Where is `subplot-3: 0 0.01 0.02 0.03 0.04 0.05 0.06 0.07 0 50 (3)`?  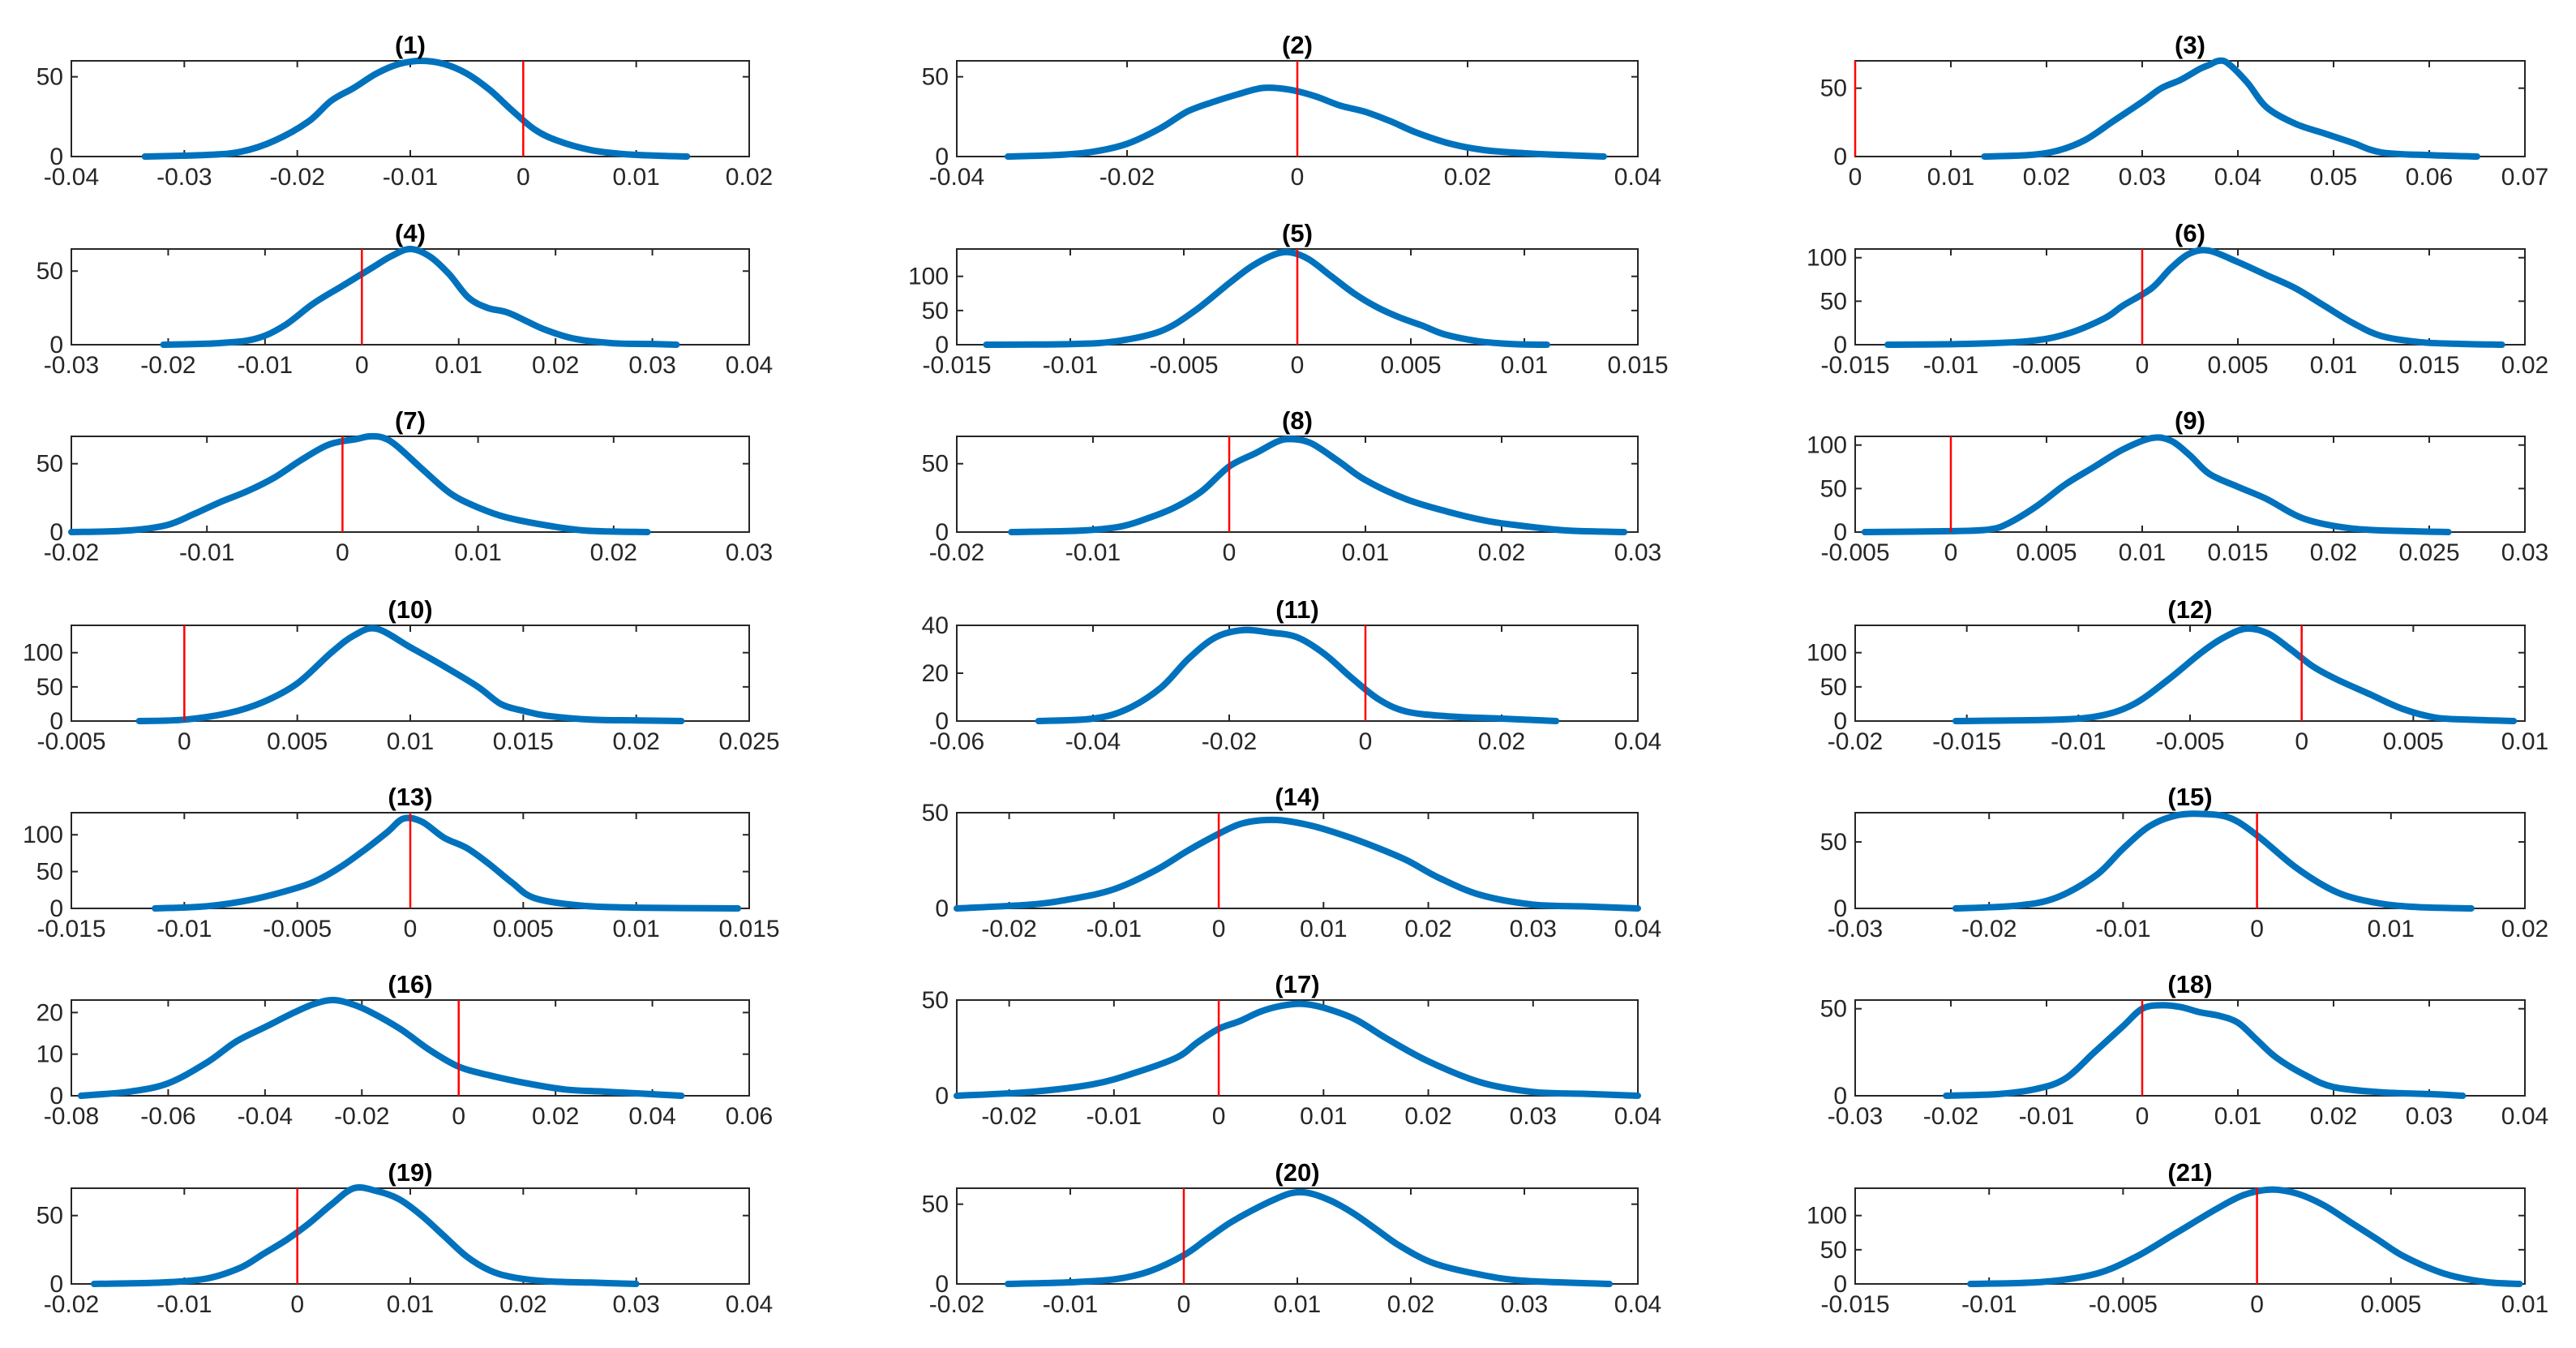 subplot-3: 0 0.01 0.02 0.03 0.04 0.05 0.06 0.07 0 50 (3) is located at coordinates (2184, 111).